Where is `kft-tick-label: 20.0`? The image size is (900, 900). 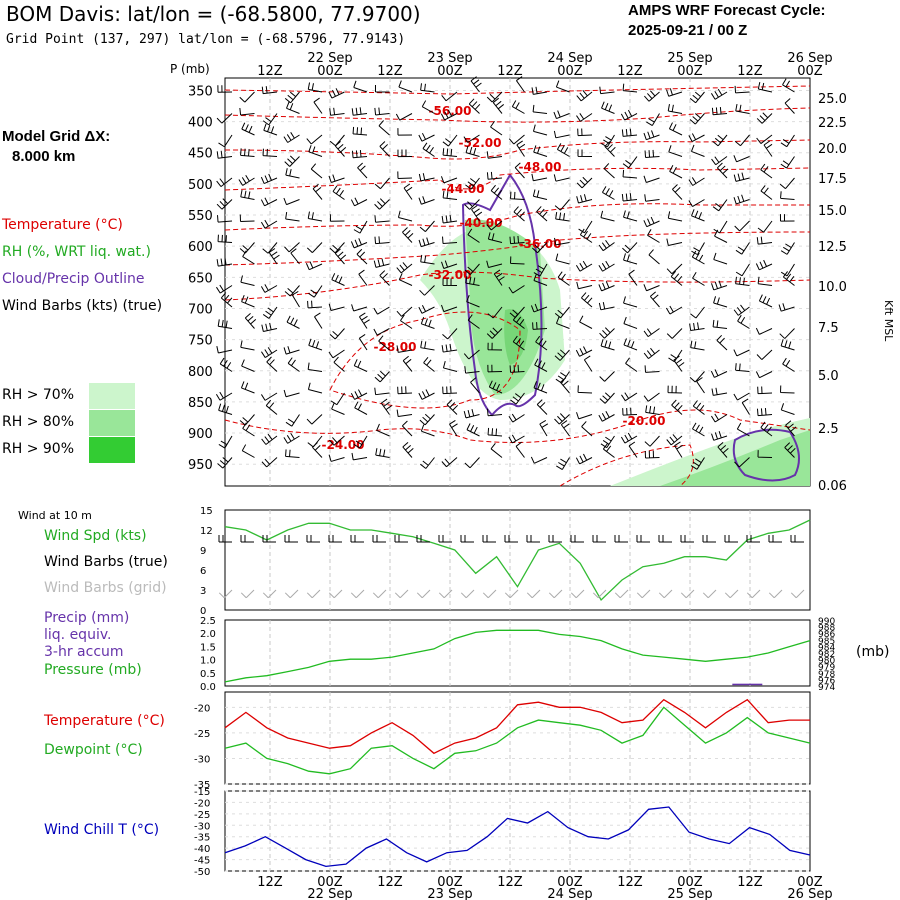
kft-tick-label: 20.0 is located at coordinates (832, 149).